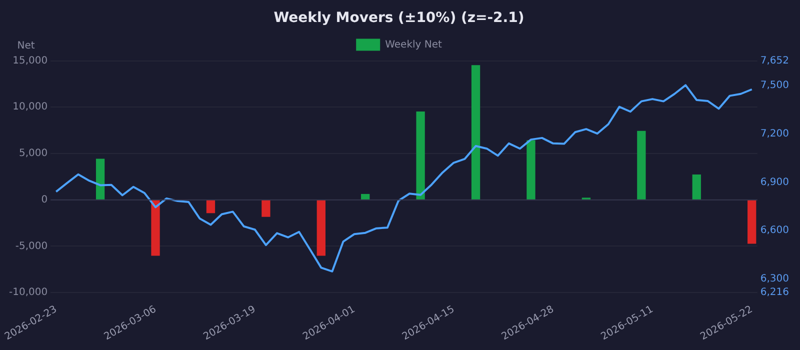 This screenshot has width=800, height=350. I want to click on y2-tick-label: 7,652, so click(775, 60).